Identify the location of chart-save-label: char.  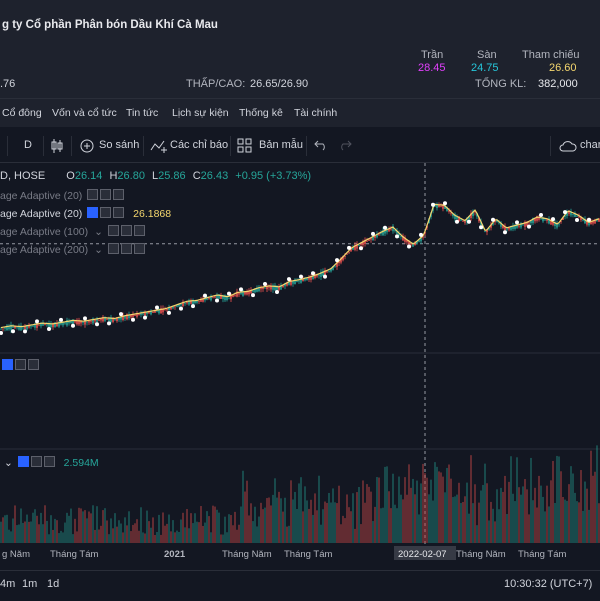
(590, 145).